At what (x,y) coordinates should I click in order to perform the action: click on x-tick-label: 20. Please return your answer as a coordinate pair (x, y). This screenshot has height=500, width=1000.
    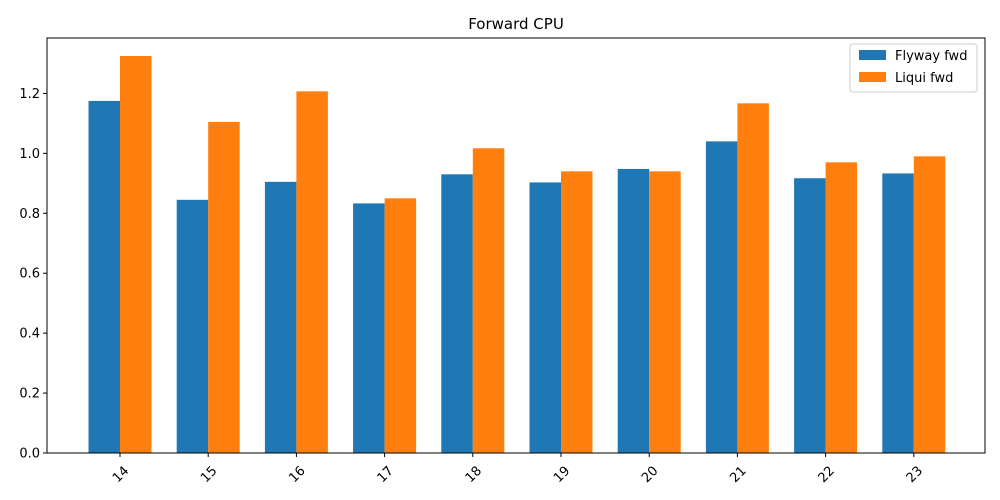
    Looking at the image, I should click on (650, 475).